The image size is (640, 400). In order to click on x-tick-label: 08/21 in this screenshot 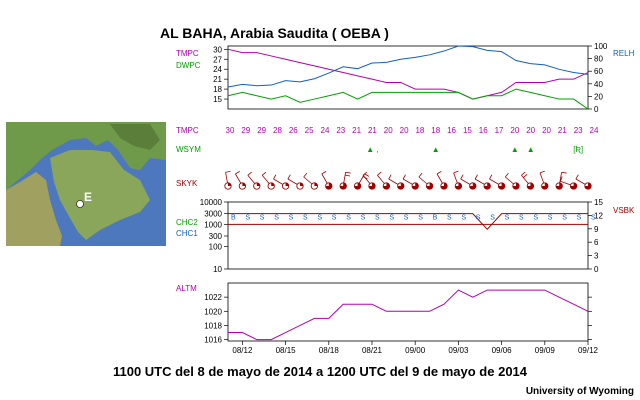, I will do `click(372, 350)`.